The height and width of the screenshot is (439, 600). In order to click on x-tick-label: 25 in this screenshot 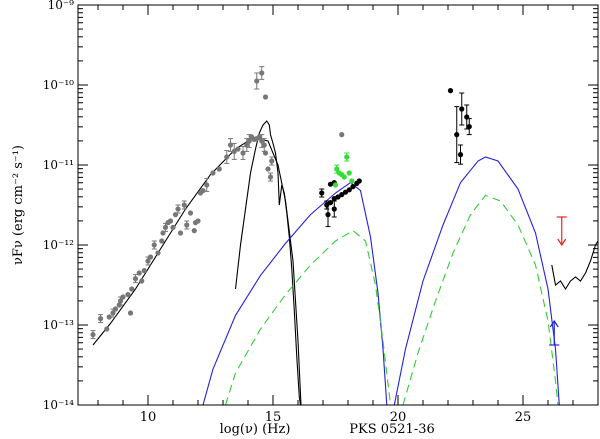, I will do `click(523, 417)`.